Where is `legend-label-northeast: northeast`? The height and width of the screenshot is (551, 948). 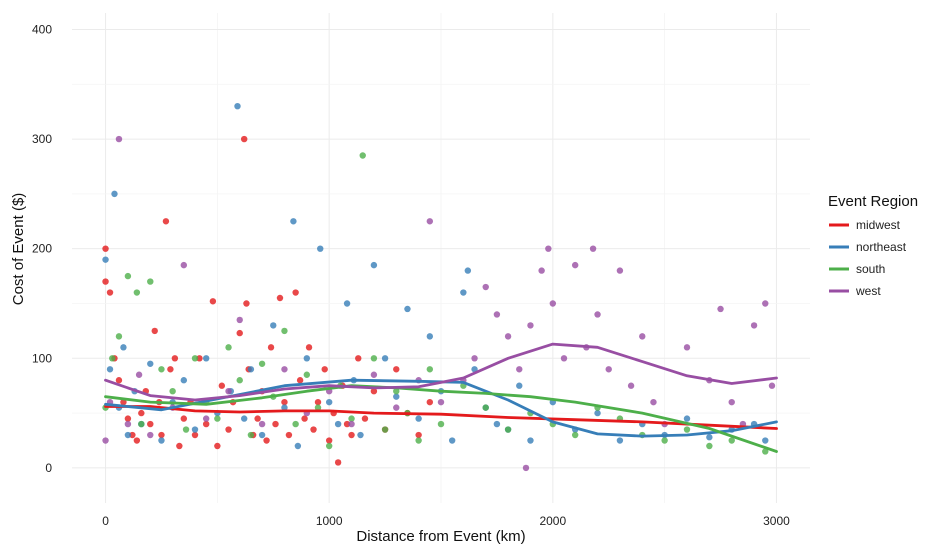 legend-label-northeast: northeast is located at coordinates (881, 247).